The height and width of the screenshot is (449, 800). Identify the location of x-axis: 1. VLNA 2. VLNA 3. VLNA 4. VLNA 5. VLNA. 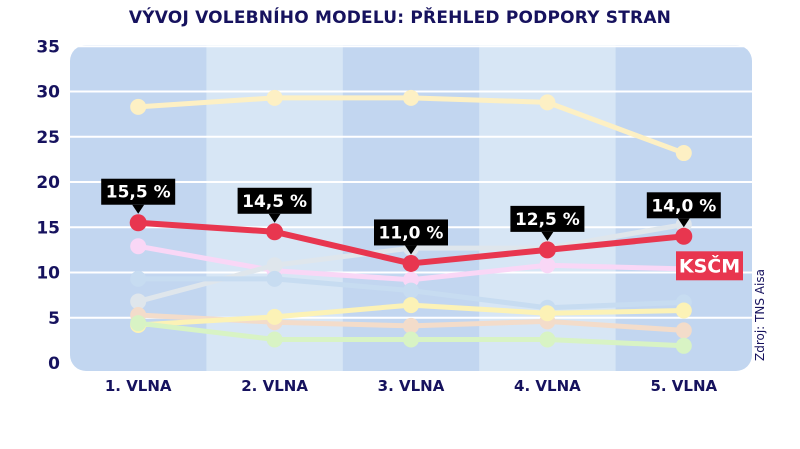
(411, 386).